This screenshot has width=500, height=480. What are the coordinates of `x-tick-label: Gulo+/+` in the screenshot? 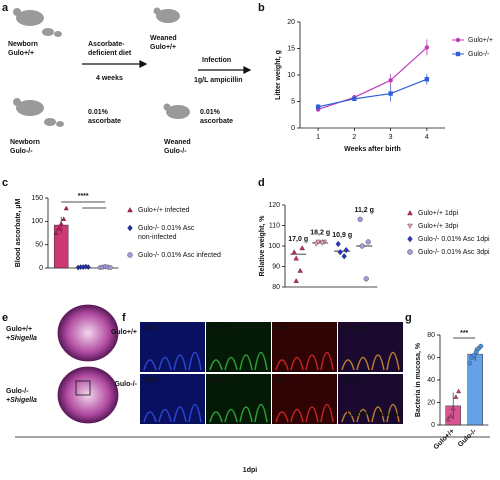 It's located at (444, 439).